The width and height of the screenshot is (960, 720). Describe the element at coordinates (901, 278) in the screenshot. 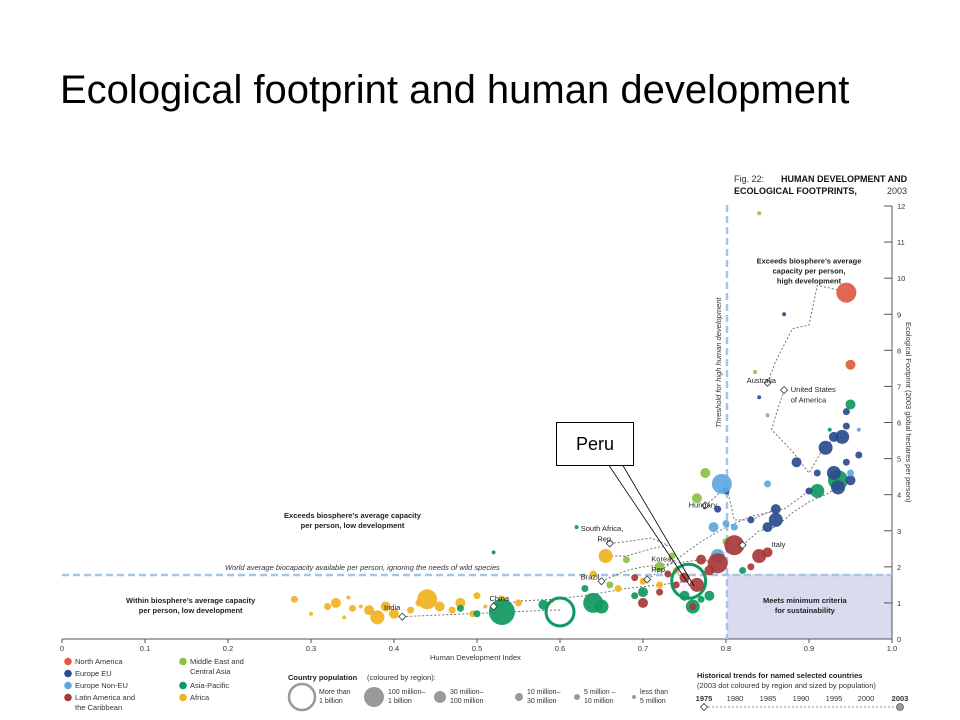

I see `y-tick-label: 10` at that location.